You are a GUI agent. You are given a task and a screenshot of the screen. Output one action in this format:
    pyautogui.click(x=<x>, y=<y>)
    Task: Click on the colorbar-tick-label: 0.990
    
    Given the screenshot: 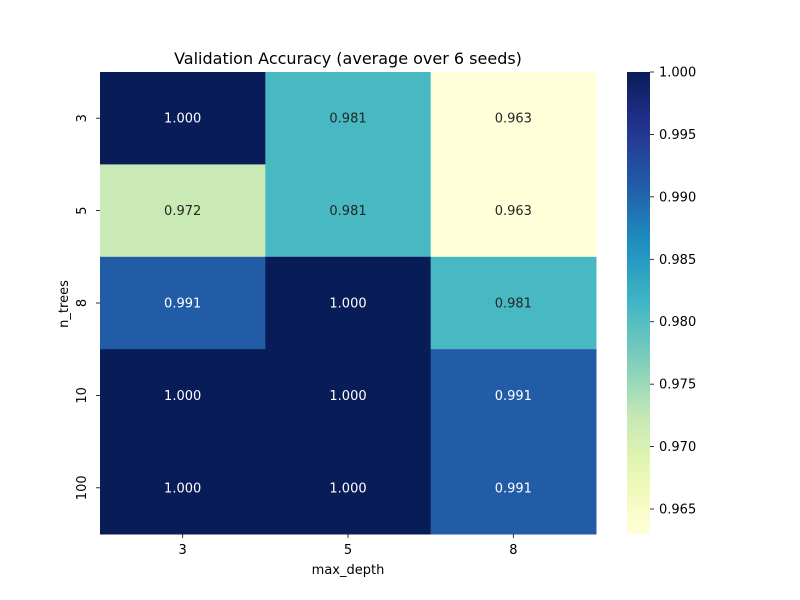 What is the action you would take?
    pyautogui.click(x=677, y=197)
    